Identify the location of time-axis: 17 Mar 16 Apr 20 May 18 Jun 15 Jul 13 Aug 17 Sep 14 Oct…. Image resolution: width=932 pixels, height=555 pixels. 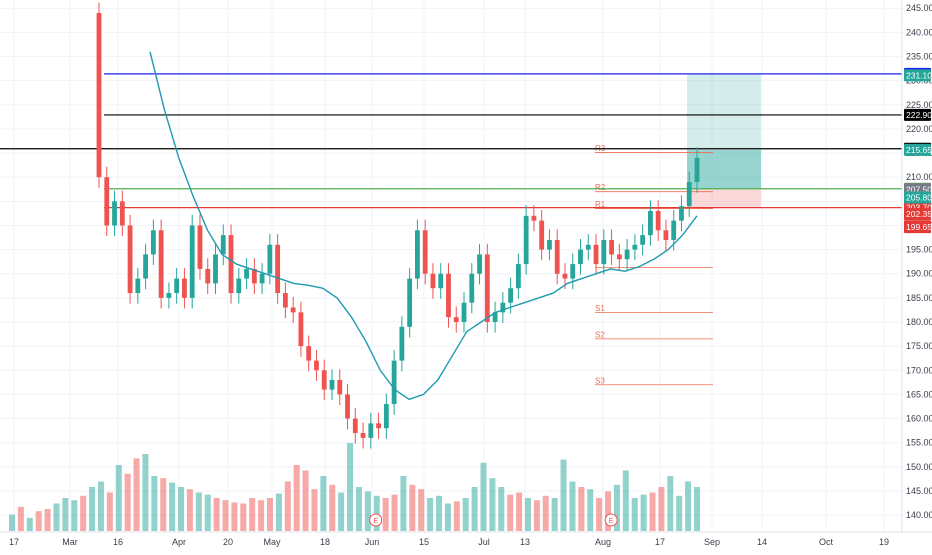
(449, 542).